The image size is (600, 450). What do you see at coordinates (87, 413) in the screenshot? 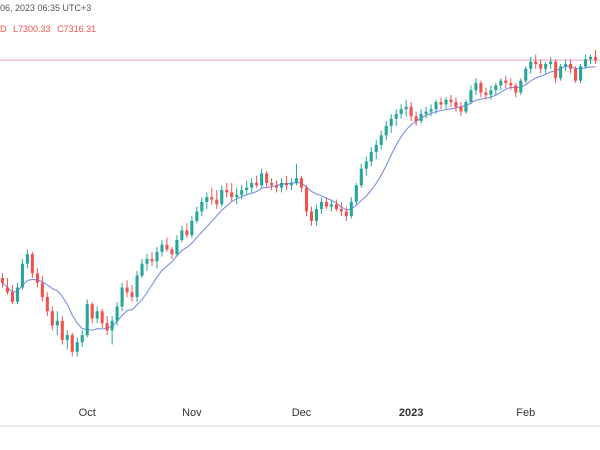
I see `x-tick-label: Oct` at bounding box center [87, 413].